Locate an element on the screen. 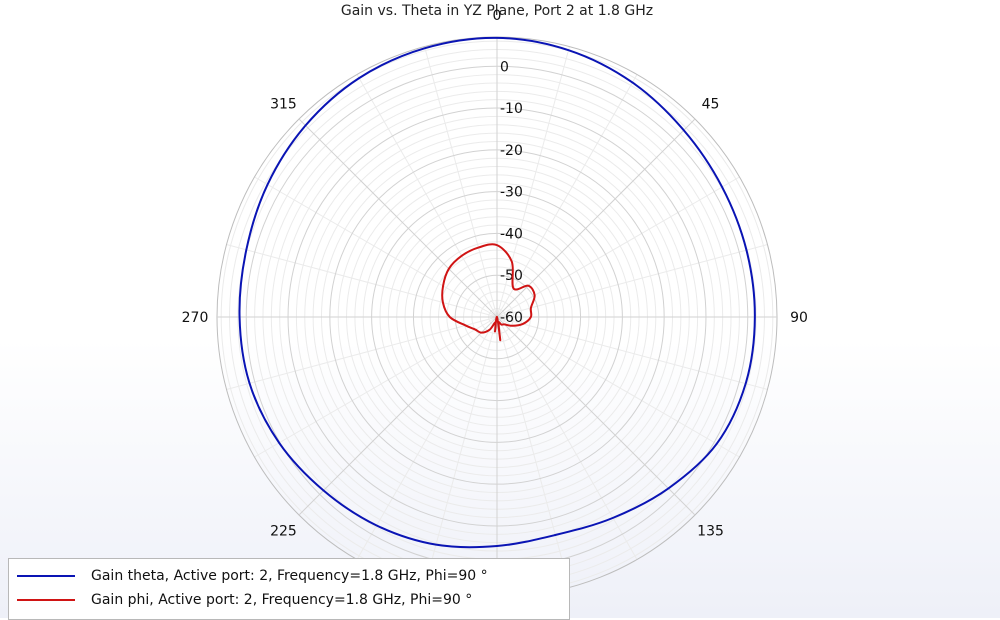 The image size is (1000, 620). radial-tick-labels: 0 -10 -20 -30 -40 -50 -60 is located at coordinates (511, 192).